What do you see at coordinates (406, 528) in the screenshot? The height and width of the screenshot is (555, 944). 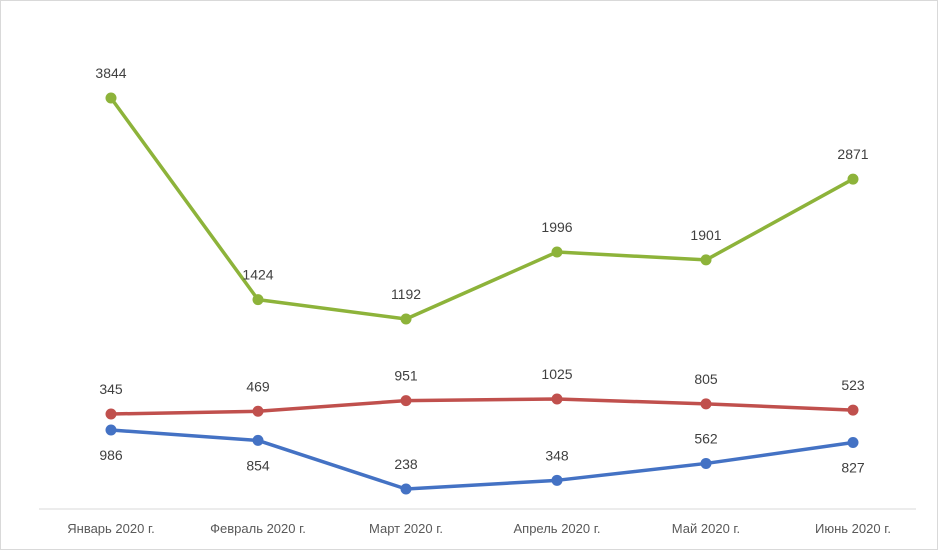 I see `x-tick-label: Март 2020 г.` at bounding box center [406, 528].